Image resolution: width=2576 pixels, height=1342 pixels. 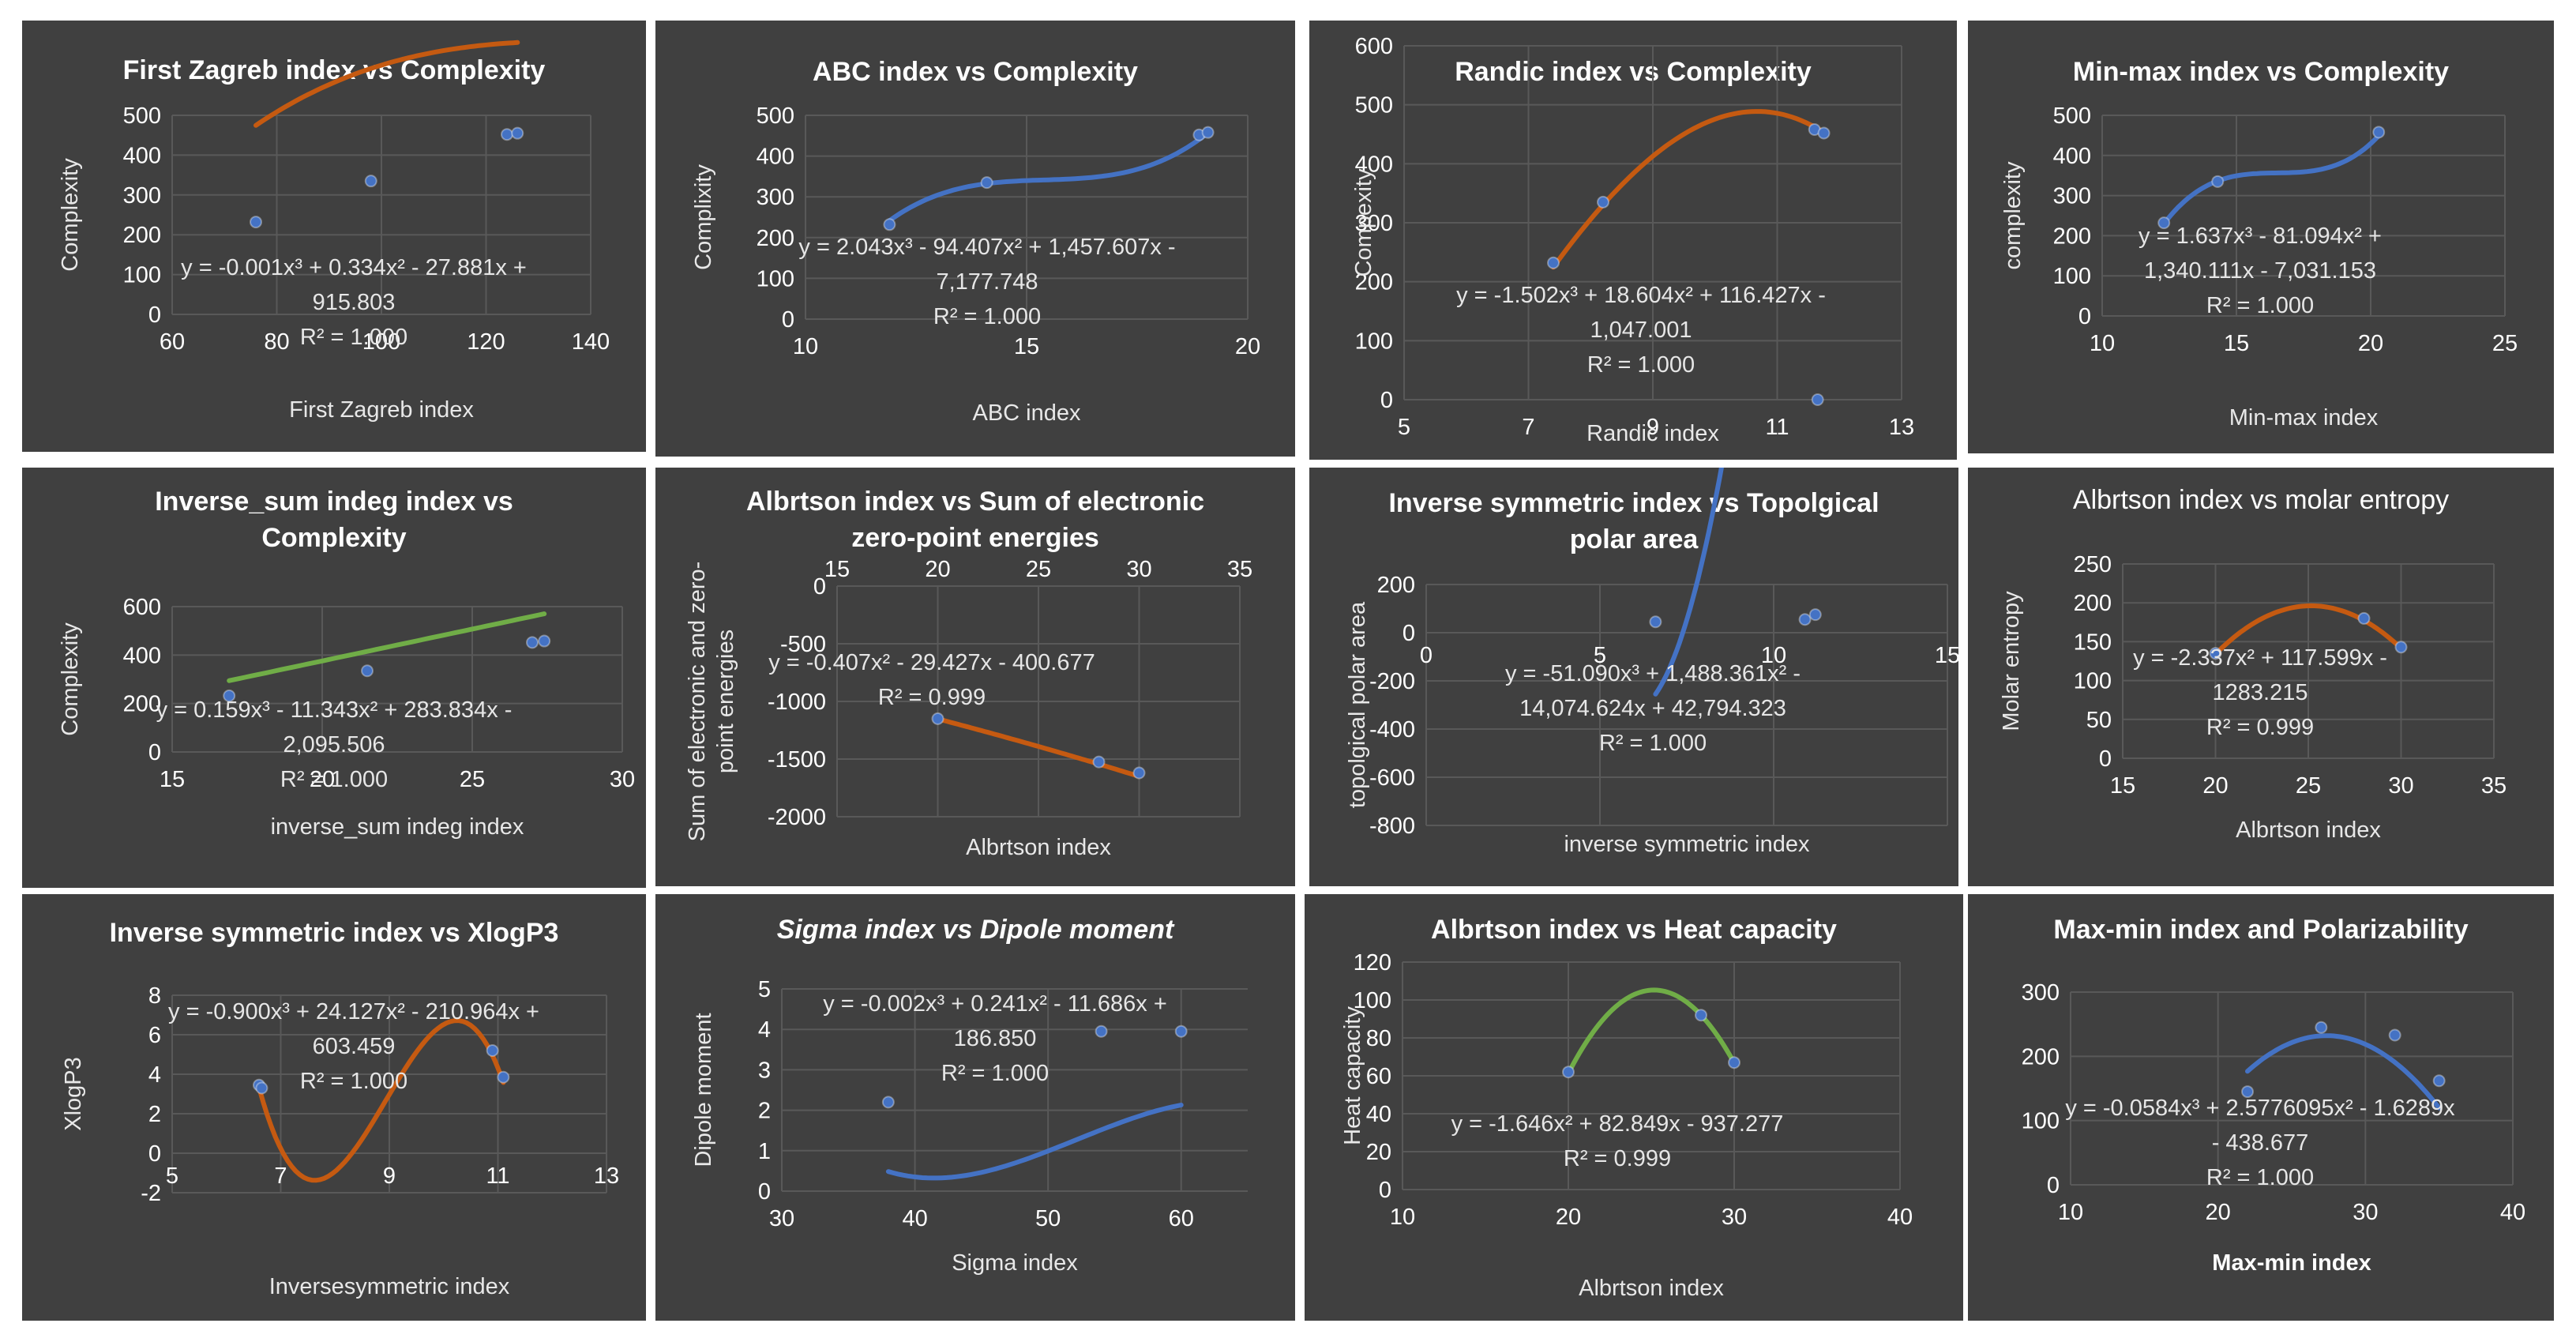 What do you see at coordinates (154, 1035) in the screenshot?
I see `y-tick-label: 6` at bounding box center [154, 1035].